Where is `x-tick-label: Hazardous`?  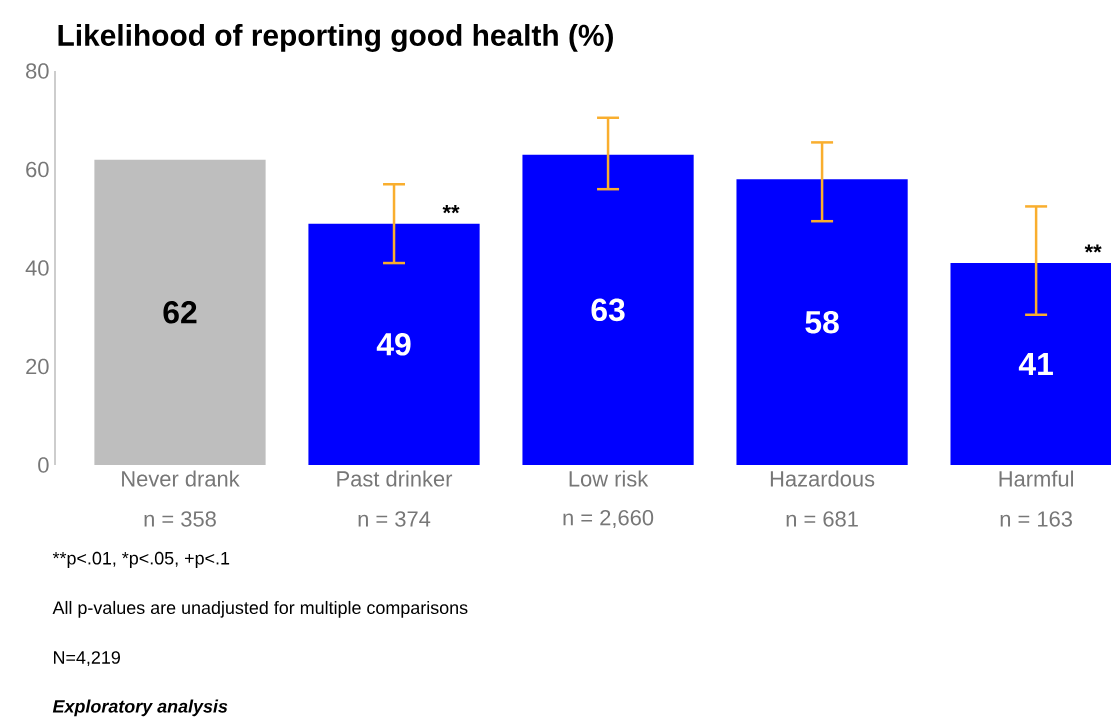 x-tick-label: Hazardous is located at coordinates (822, 478).